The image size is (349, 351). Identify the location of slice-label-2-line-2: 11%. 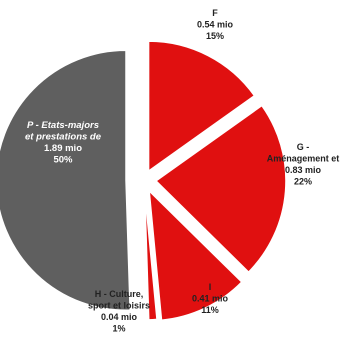
(210, 310).